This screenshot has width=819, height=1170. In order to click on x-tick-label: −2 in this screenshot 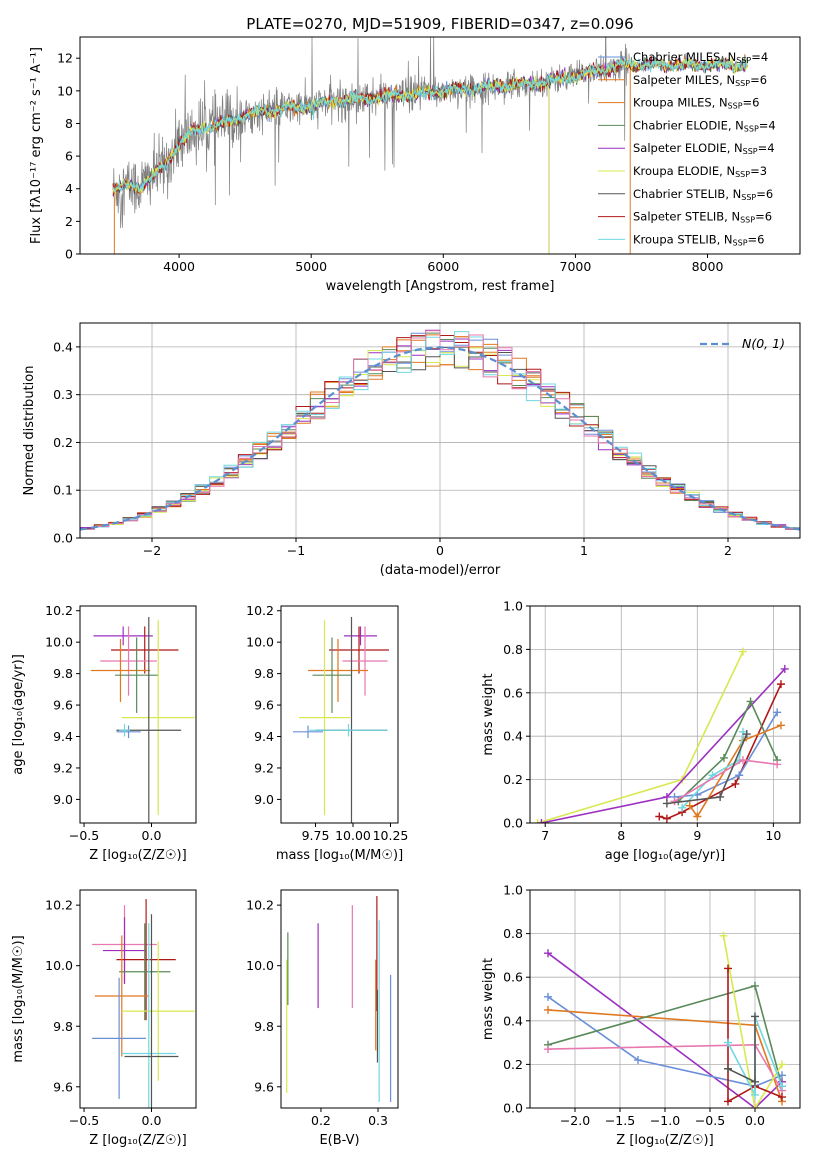, I will do `click(152, 550)`.